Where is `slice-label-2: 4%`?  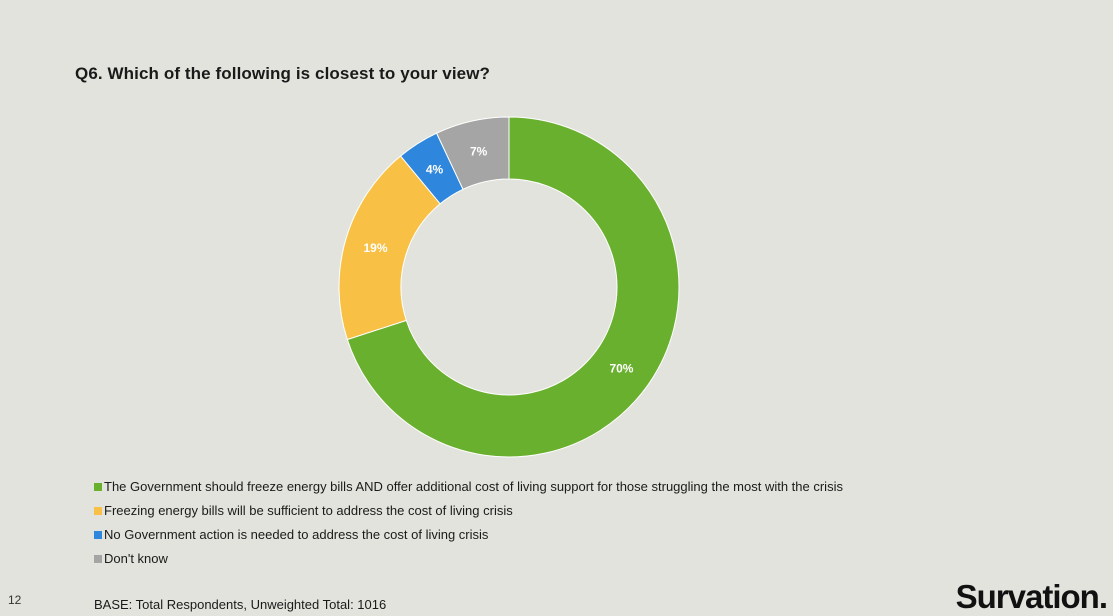
slice-label-2: 4% is located at coordinates (435, 170).